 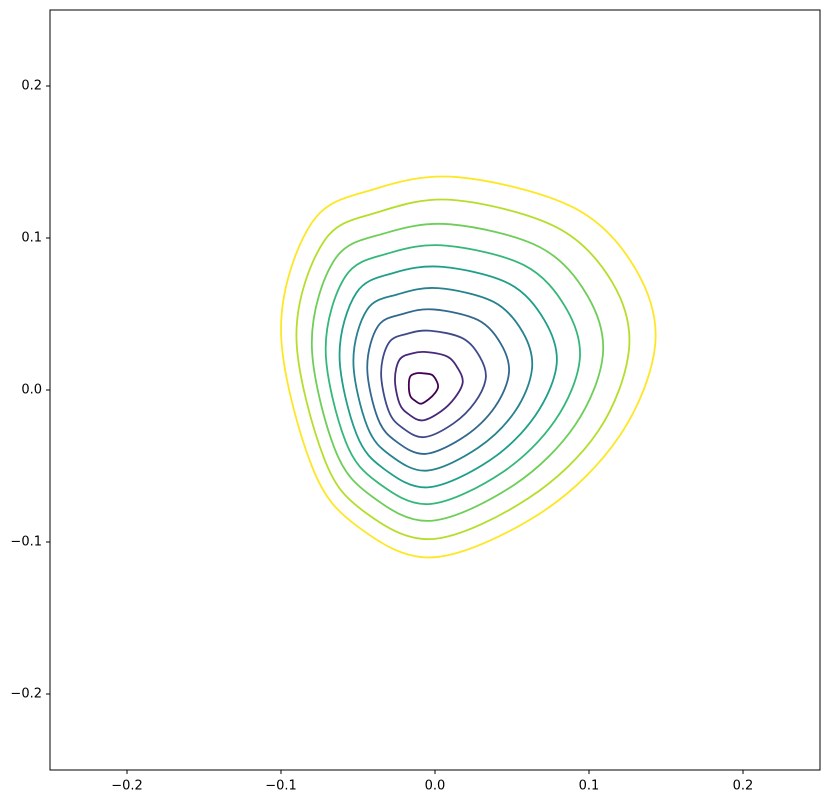 What do you see at coordinates (26, 694) in the screenshot?
I see `y-tick-label: −0.2` at bounding box center [26, 694].